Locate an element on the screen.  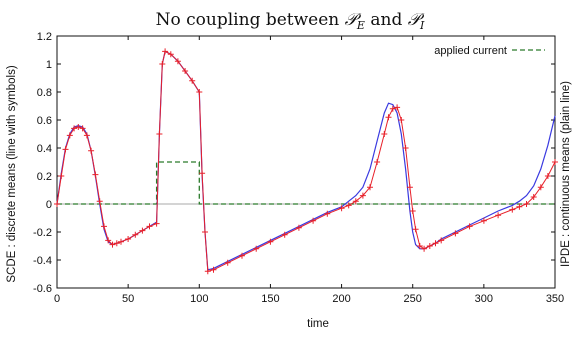
chart-title: No coupling between 𝒫E and 𝒫I is located at coordinates (290, 21).